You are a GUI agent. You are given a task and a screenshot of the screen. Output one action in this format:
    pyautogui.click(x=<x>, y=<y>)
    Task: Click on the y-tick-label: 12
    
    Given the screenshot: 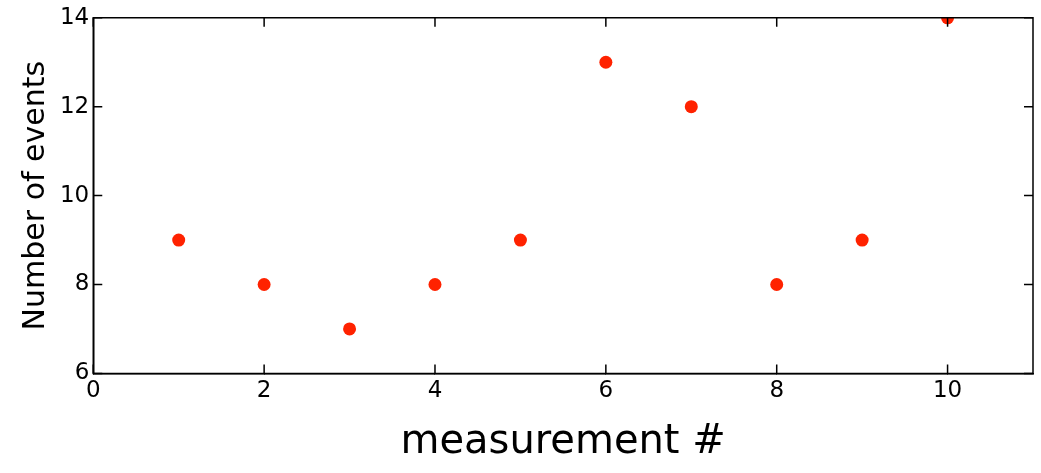 What is the action you would take?
    pyautogui.click(x=74, y=104)
    